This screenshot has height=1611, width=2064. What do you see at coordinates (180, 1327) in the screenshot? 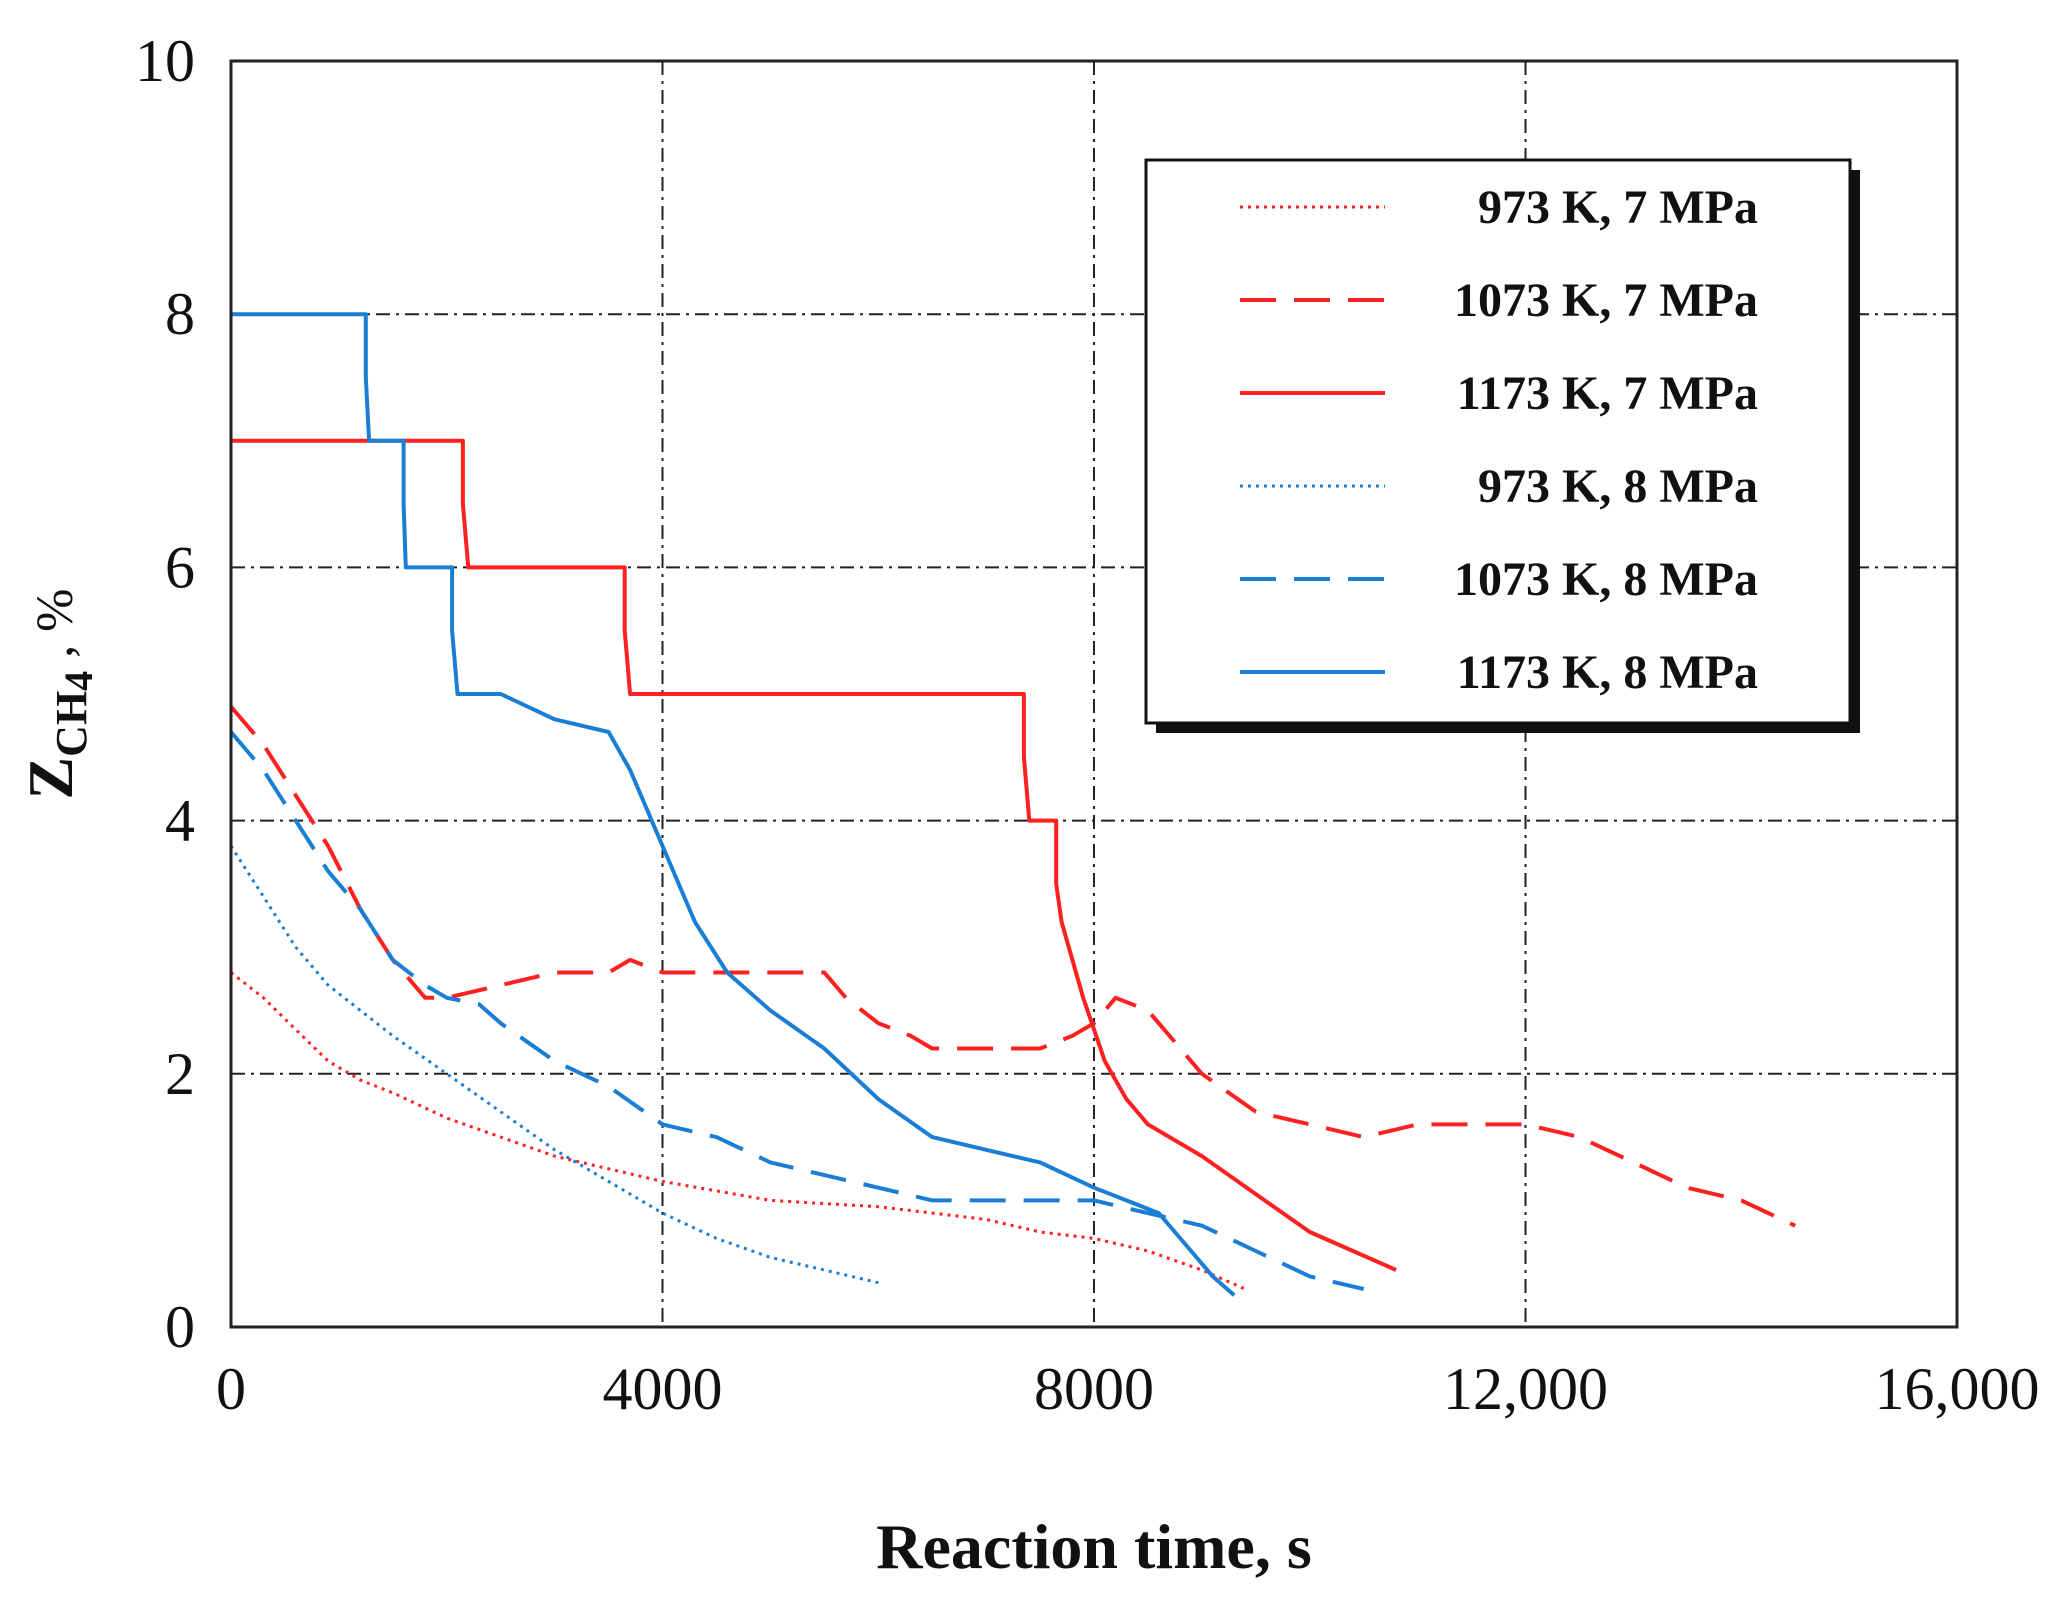
I see `y-tick-label: 0` at bounding box center [180, 1327].